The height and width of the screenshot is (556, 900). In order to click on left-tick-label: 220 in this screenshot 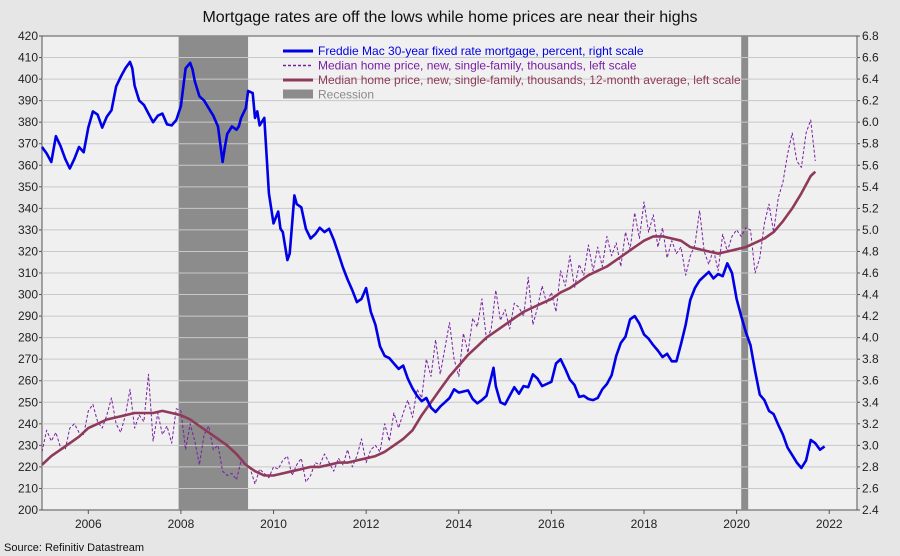, I will do `click(28, 467)`.